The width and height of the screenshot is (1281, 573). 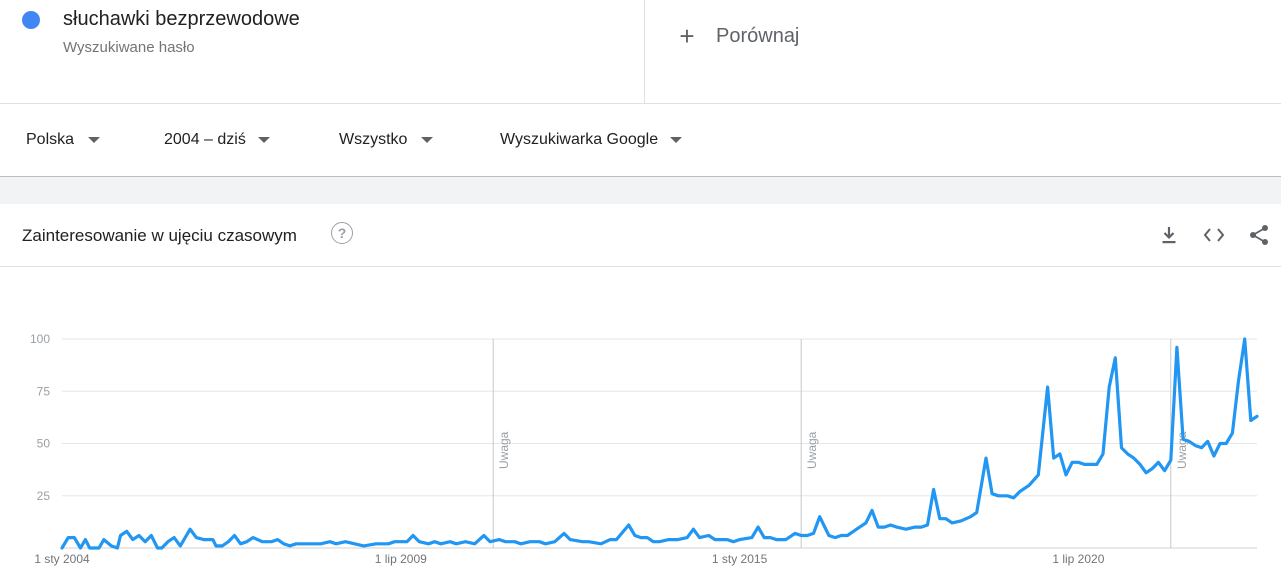 What do you see at coordinates (205, 139) in the screenshot?
I see `time-range-filter-label: 2004 – dziś` at bounding box center [205, 139].